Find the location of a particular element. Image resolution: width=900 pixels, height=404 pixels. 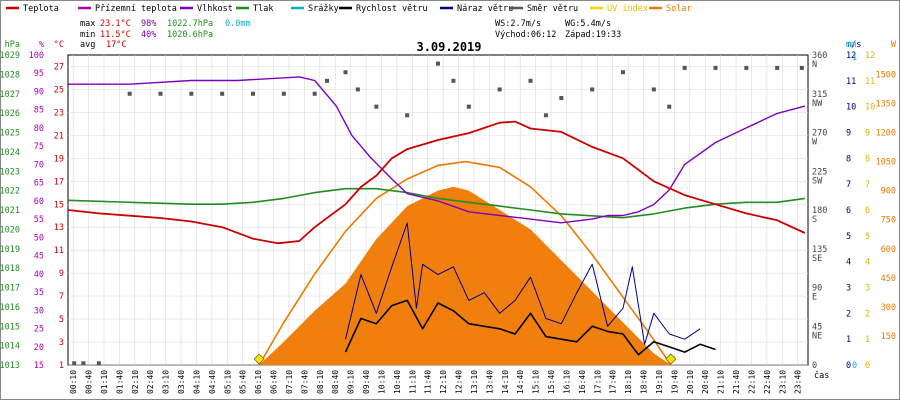

axis-dir-label: NW is located at coordinates (817, 104).